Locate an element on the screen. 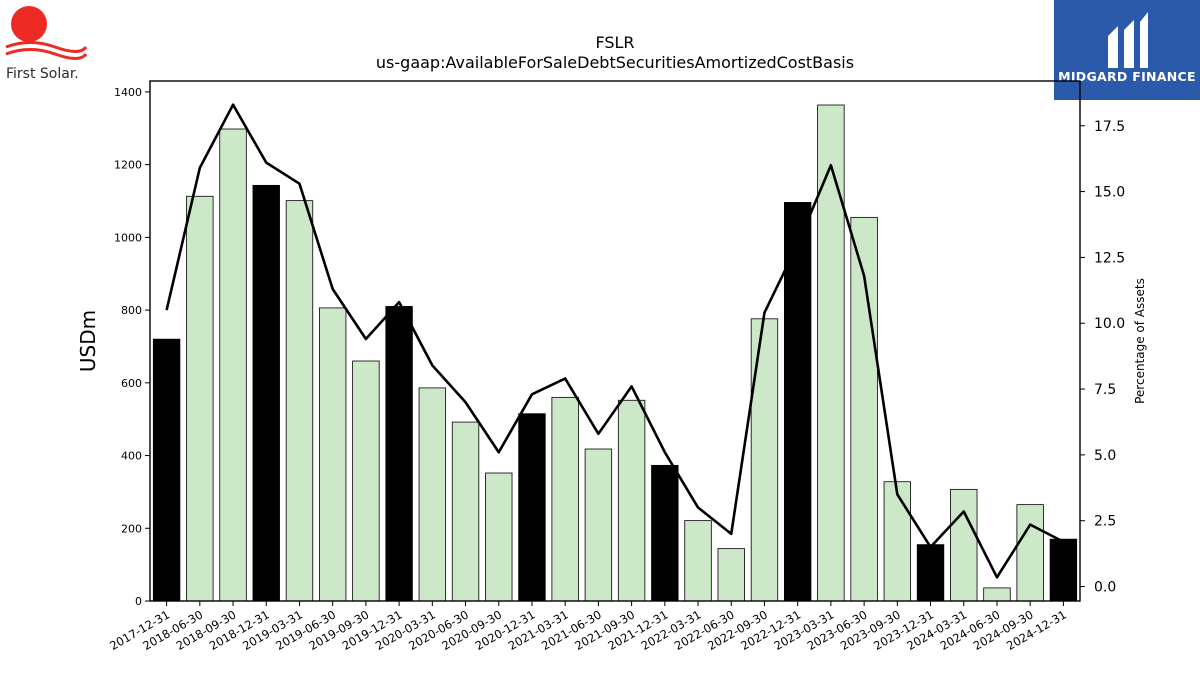 This screenshot has width=1200, height=675. y-tick-label: 1400 is located at coordinates (128, 92).